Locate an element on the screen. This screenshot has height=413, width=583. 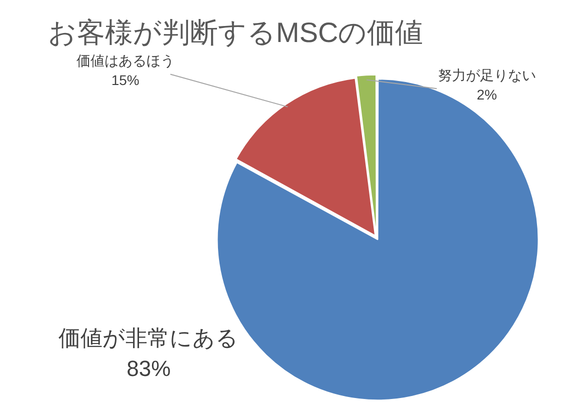
slice-label: 価値が非常にある is located at coordinates (148, 337).